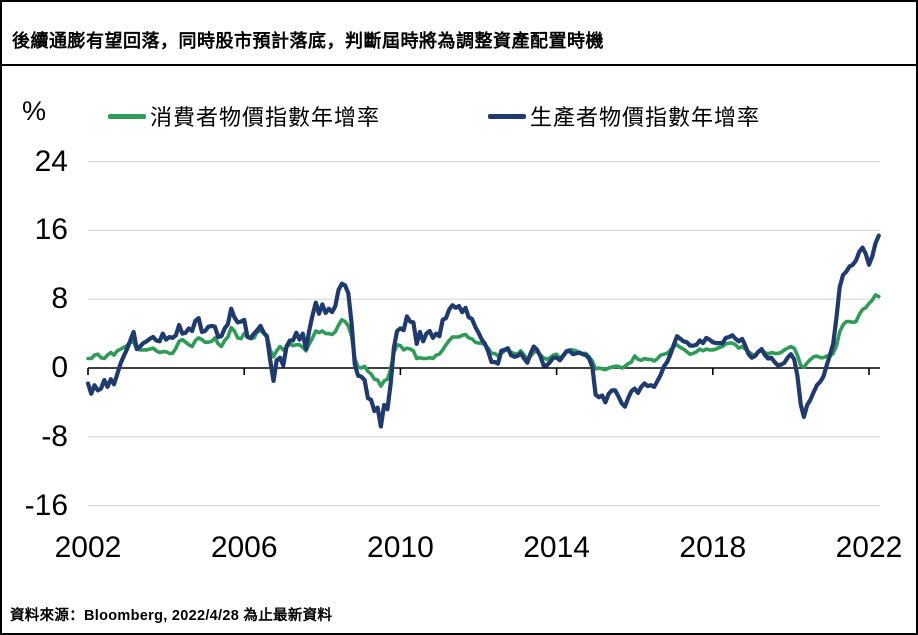 Image resolution: width=918 pixels, height=635 pixels. I want to click on legend-item-cpi: 消費者物價指數年增率, so click(244, 116).